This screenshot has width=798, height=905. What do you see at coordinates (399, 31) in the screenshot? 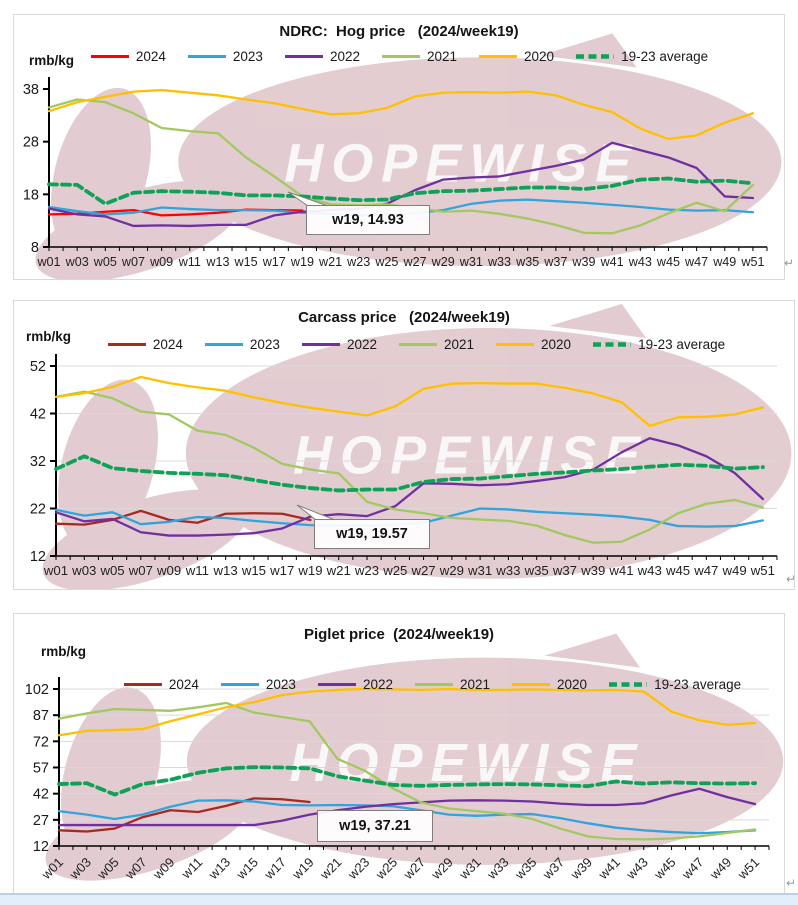
I see `chart-title: NDRC: Hog price (2024/week19)` at bounding box center [399, 31].